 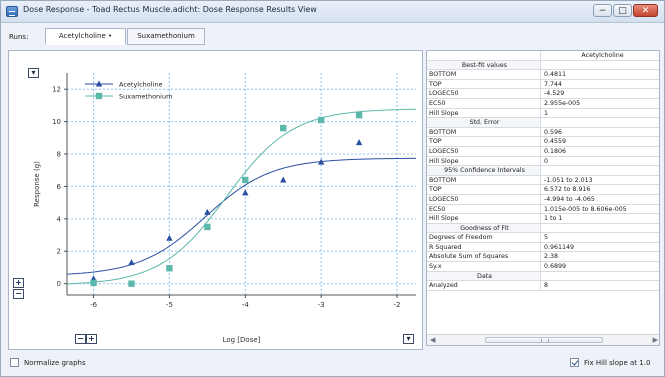 What do you see at coordinates (543, 94) in the screenshot?
I see `table-row: LOGEC50 -4.529` at bounding box center [543, 94].